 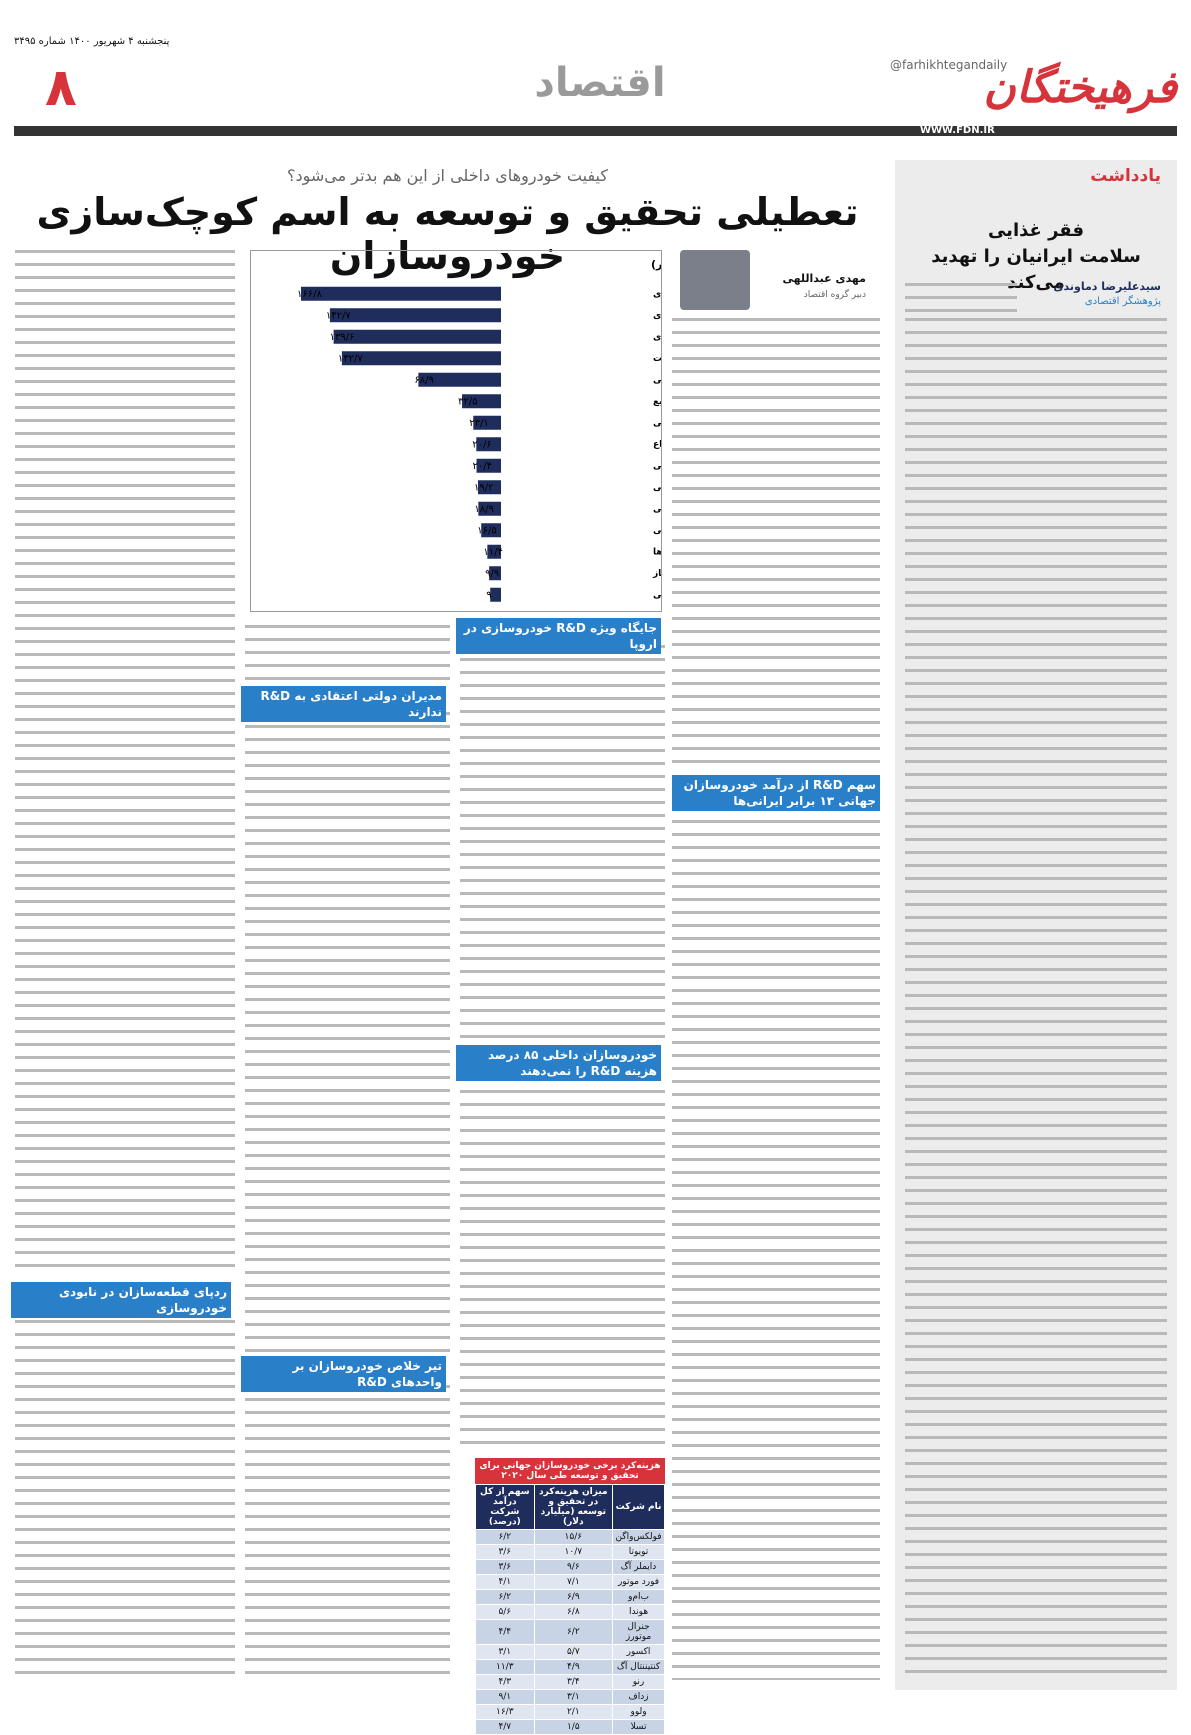 What do you see at coordinates (505, 1667) in the screenshot?
I see `table-cell: ۱۱/۳` at bounding box center [505, 1667].